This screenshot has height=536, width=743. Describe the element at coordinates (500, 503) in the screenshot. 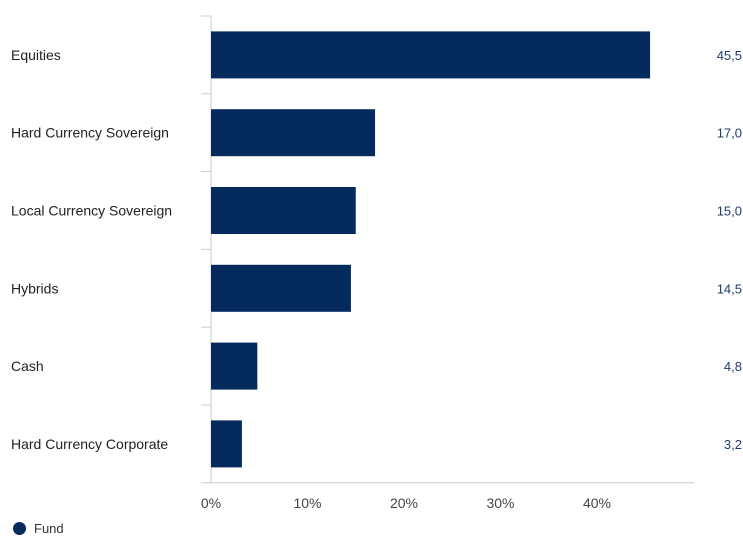

I see `x-tick-label: 30%` at that location.